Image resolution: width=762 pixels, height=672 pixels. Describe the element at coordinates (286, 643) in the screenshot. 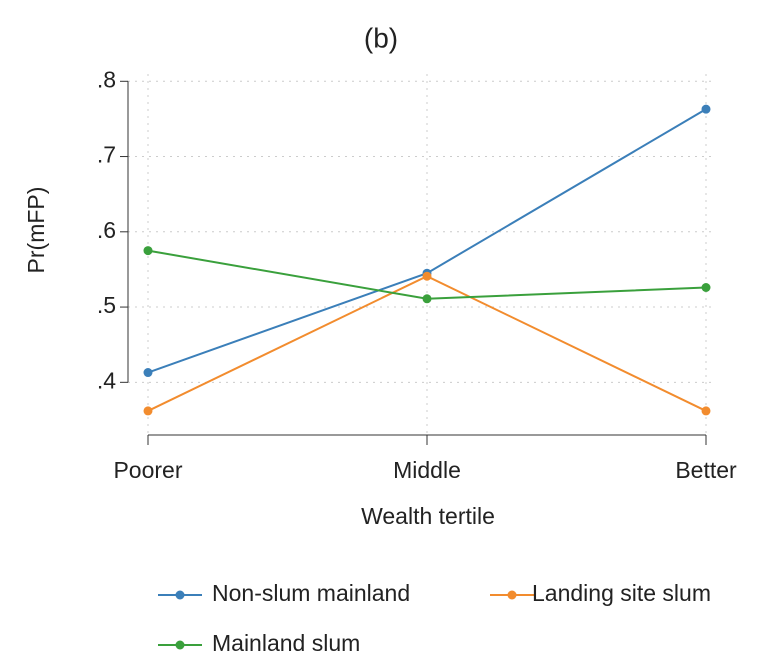

I see `legend-label: Mainland slum` at that location.